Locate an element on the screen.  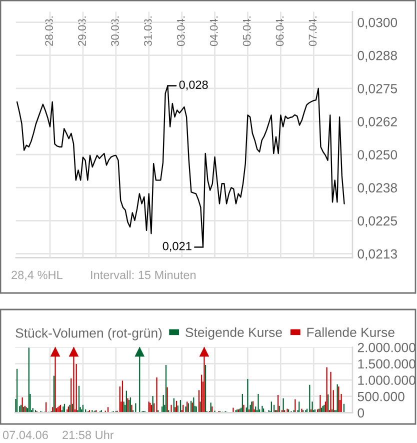
text: 07.04.06 is located at coordinates (25, 435).